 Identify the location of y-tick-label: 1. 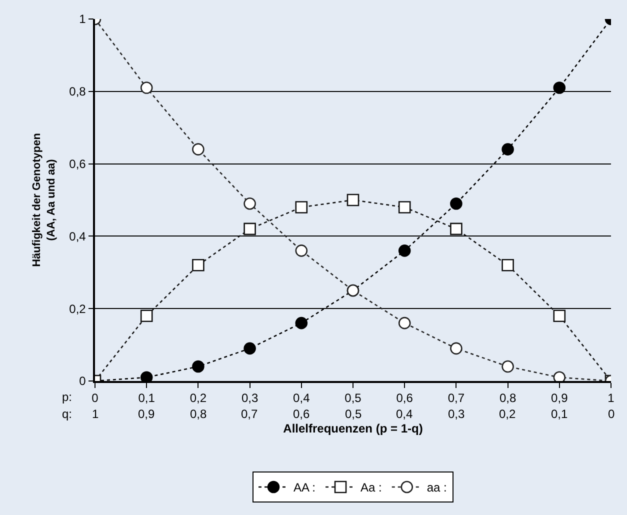
(82, 19).